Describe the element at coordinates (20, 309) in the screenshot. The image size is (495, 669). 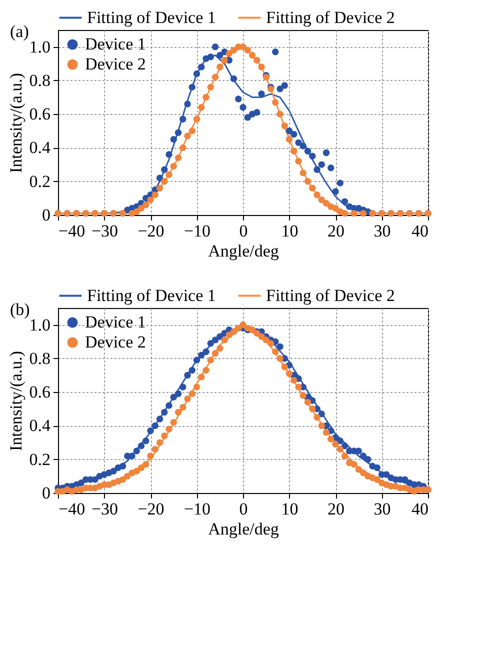
I see `text: (b)` at that location.